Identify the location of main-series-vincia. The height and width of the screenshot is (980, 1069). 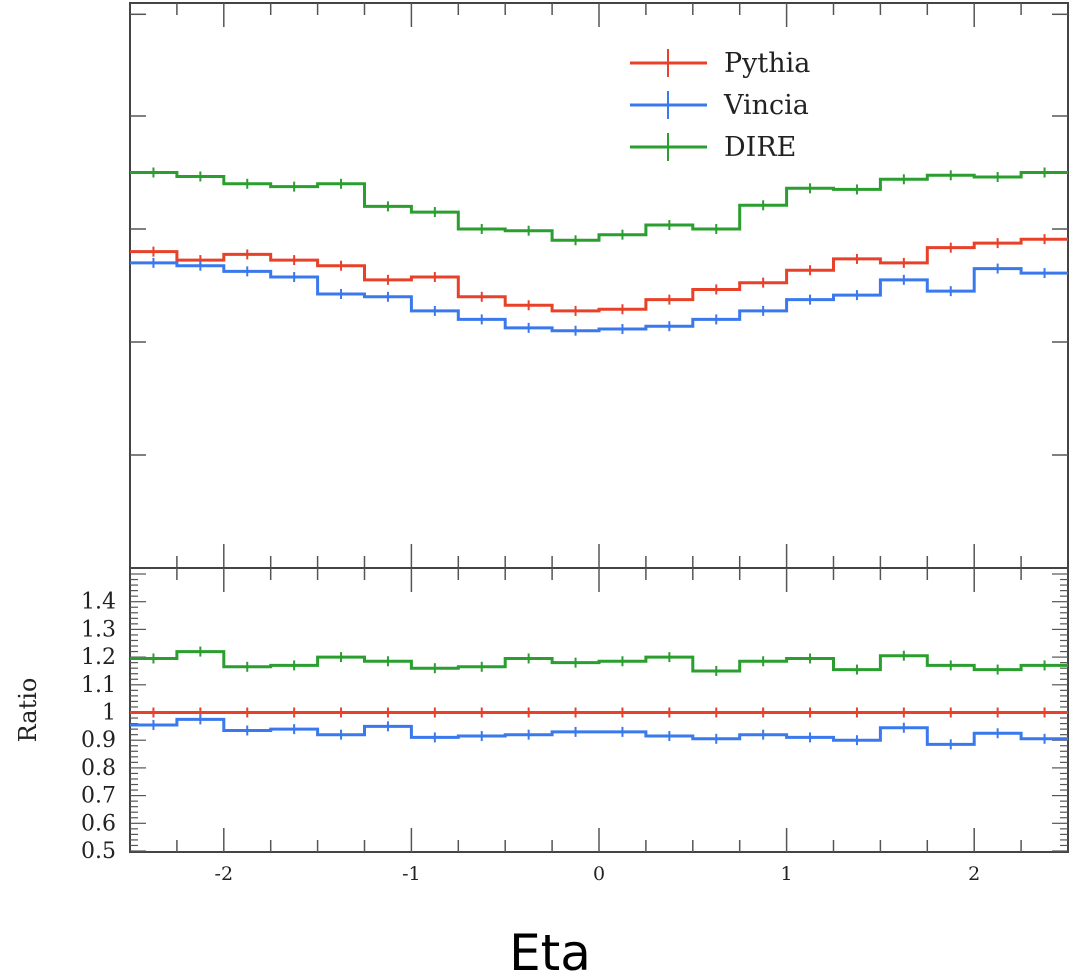
(599, 296).